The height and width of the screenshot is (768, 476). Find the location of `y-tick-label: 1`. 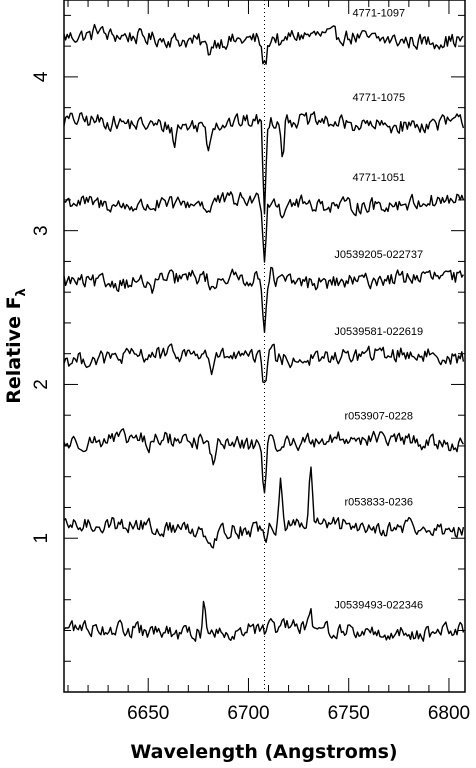

y-tick-label: 1 is located at coordinates (41, 538).